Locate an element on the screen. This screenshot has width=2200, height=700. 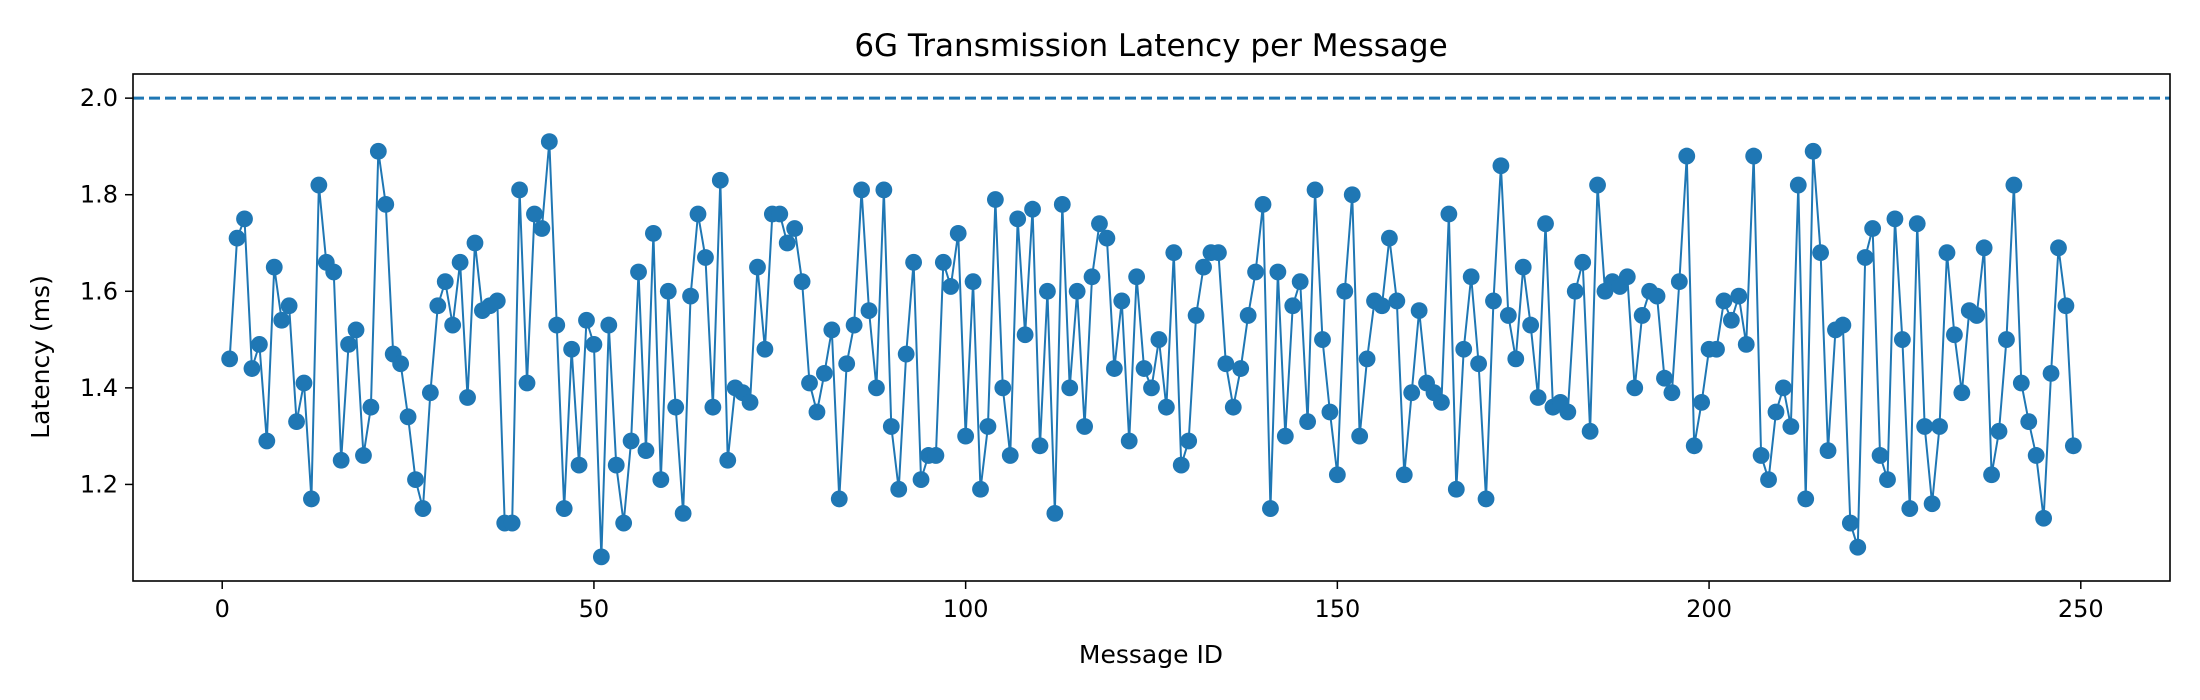
x-tick-label: 100 is located at coordinates (966, 609).